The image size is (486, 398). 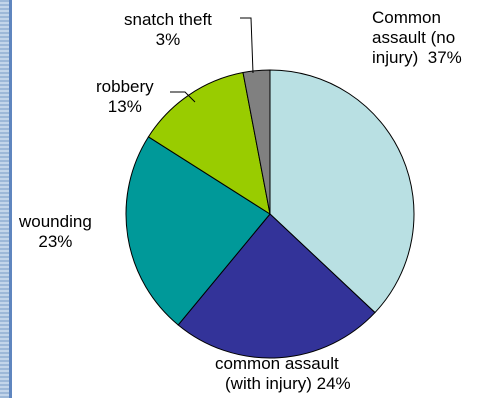 I want to click on label-pct: 3%, so click(x=168, y=39).